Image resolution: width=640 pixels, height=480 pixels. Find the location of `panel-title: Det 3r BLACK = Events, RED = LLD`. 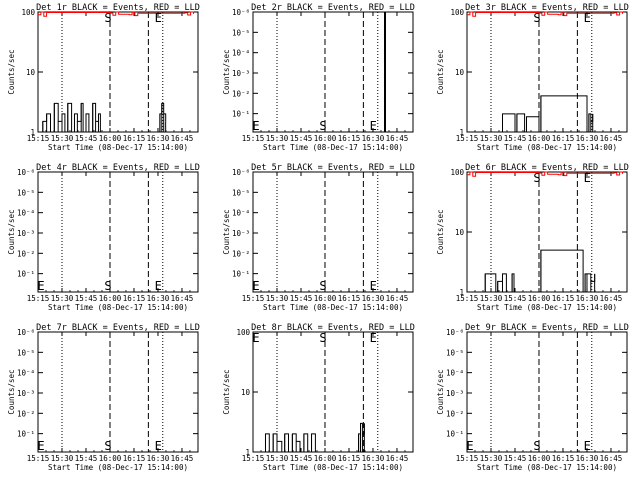

panel-title: Det 3r BLACK = Events, RED = LLD is located at coordinates (547, 8).